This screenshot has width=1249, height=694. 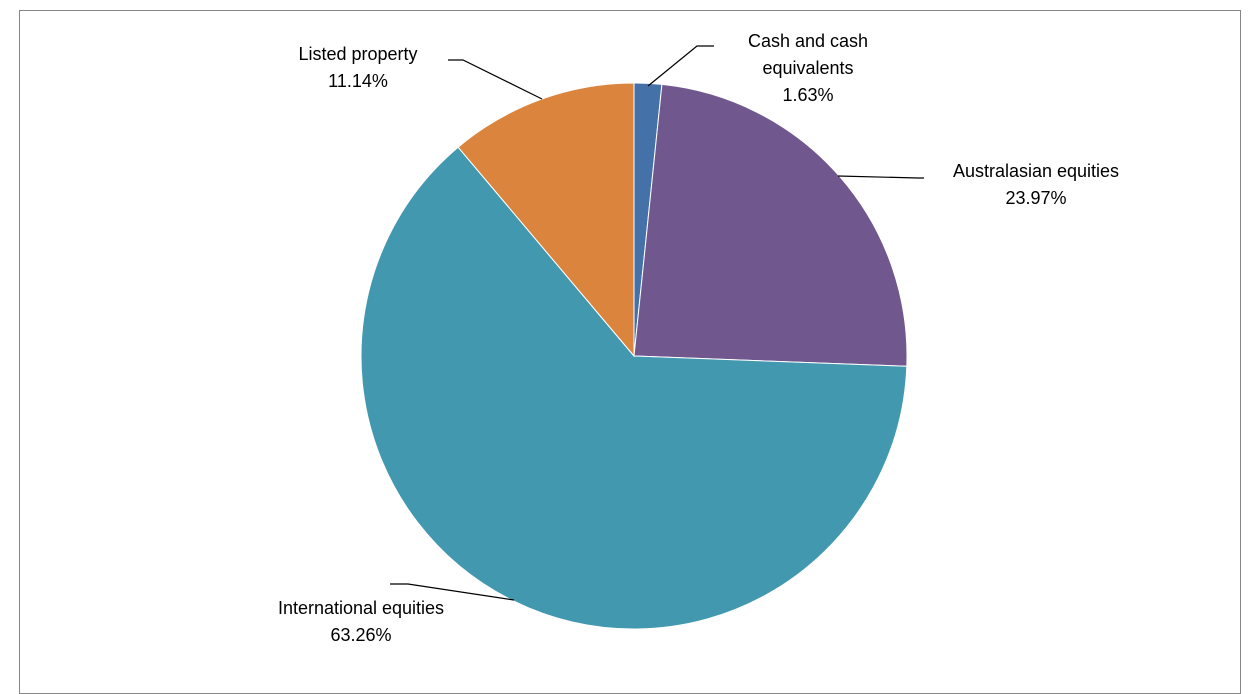 What do you see at coordinates (1036, 171) in the screenshot?
I see `data-label-category: Australasian equities` at bounding box center [1036, 171].